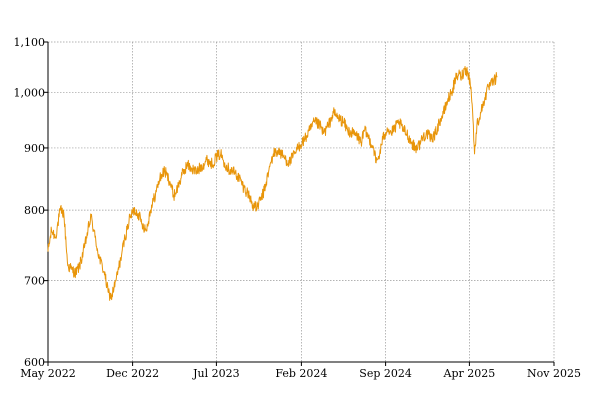 The height and width of the screenshot is (400, 600). What do you see at coordinates (34, 362) in the screenshot?
I see `y-tick-label: 600` at bounding box center [34, 362].